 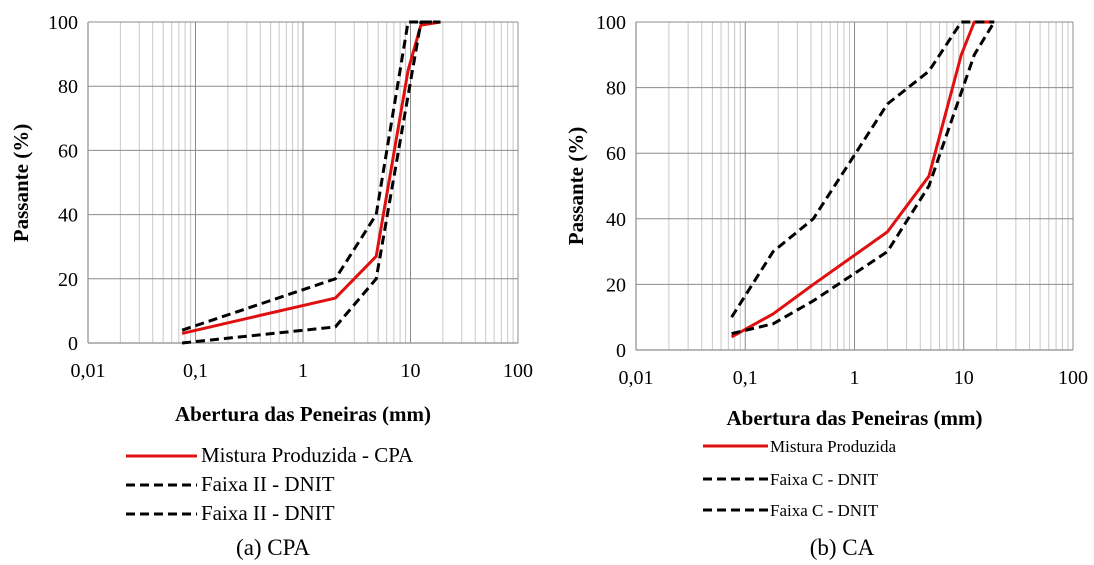 I want to click on figure-caption: (b) CA, so click(x=842, y=547).